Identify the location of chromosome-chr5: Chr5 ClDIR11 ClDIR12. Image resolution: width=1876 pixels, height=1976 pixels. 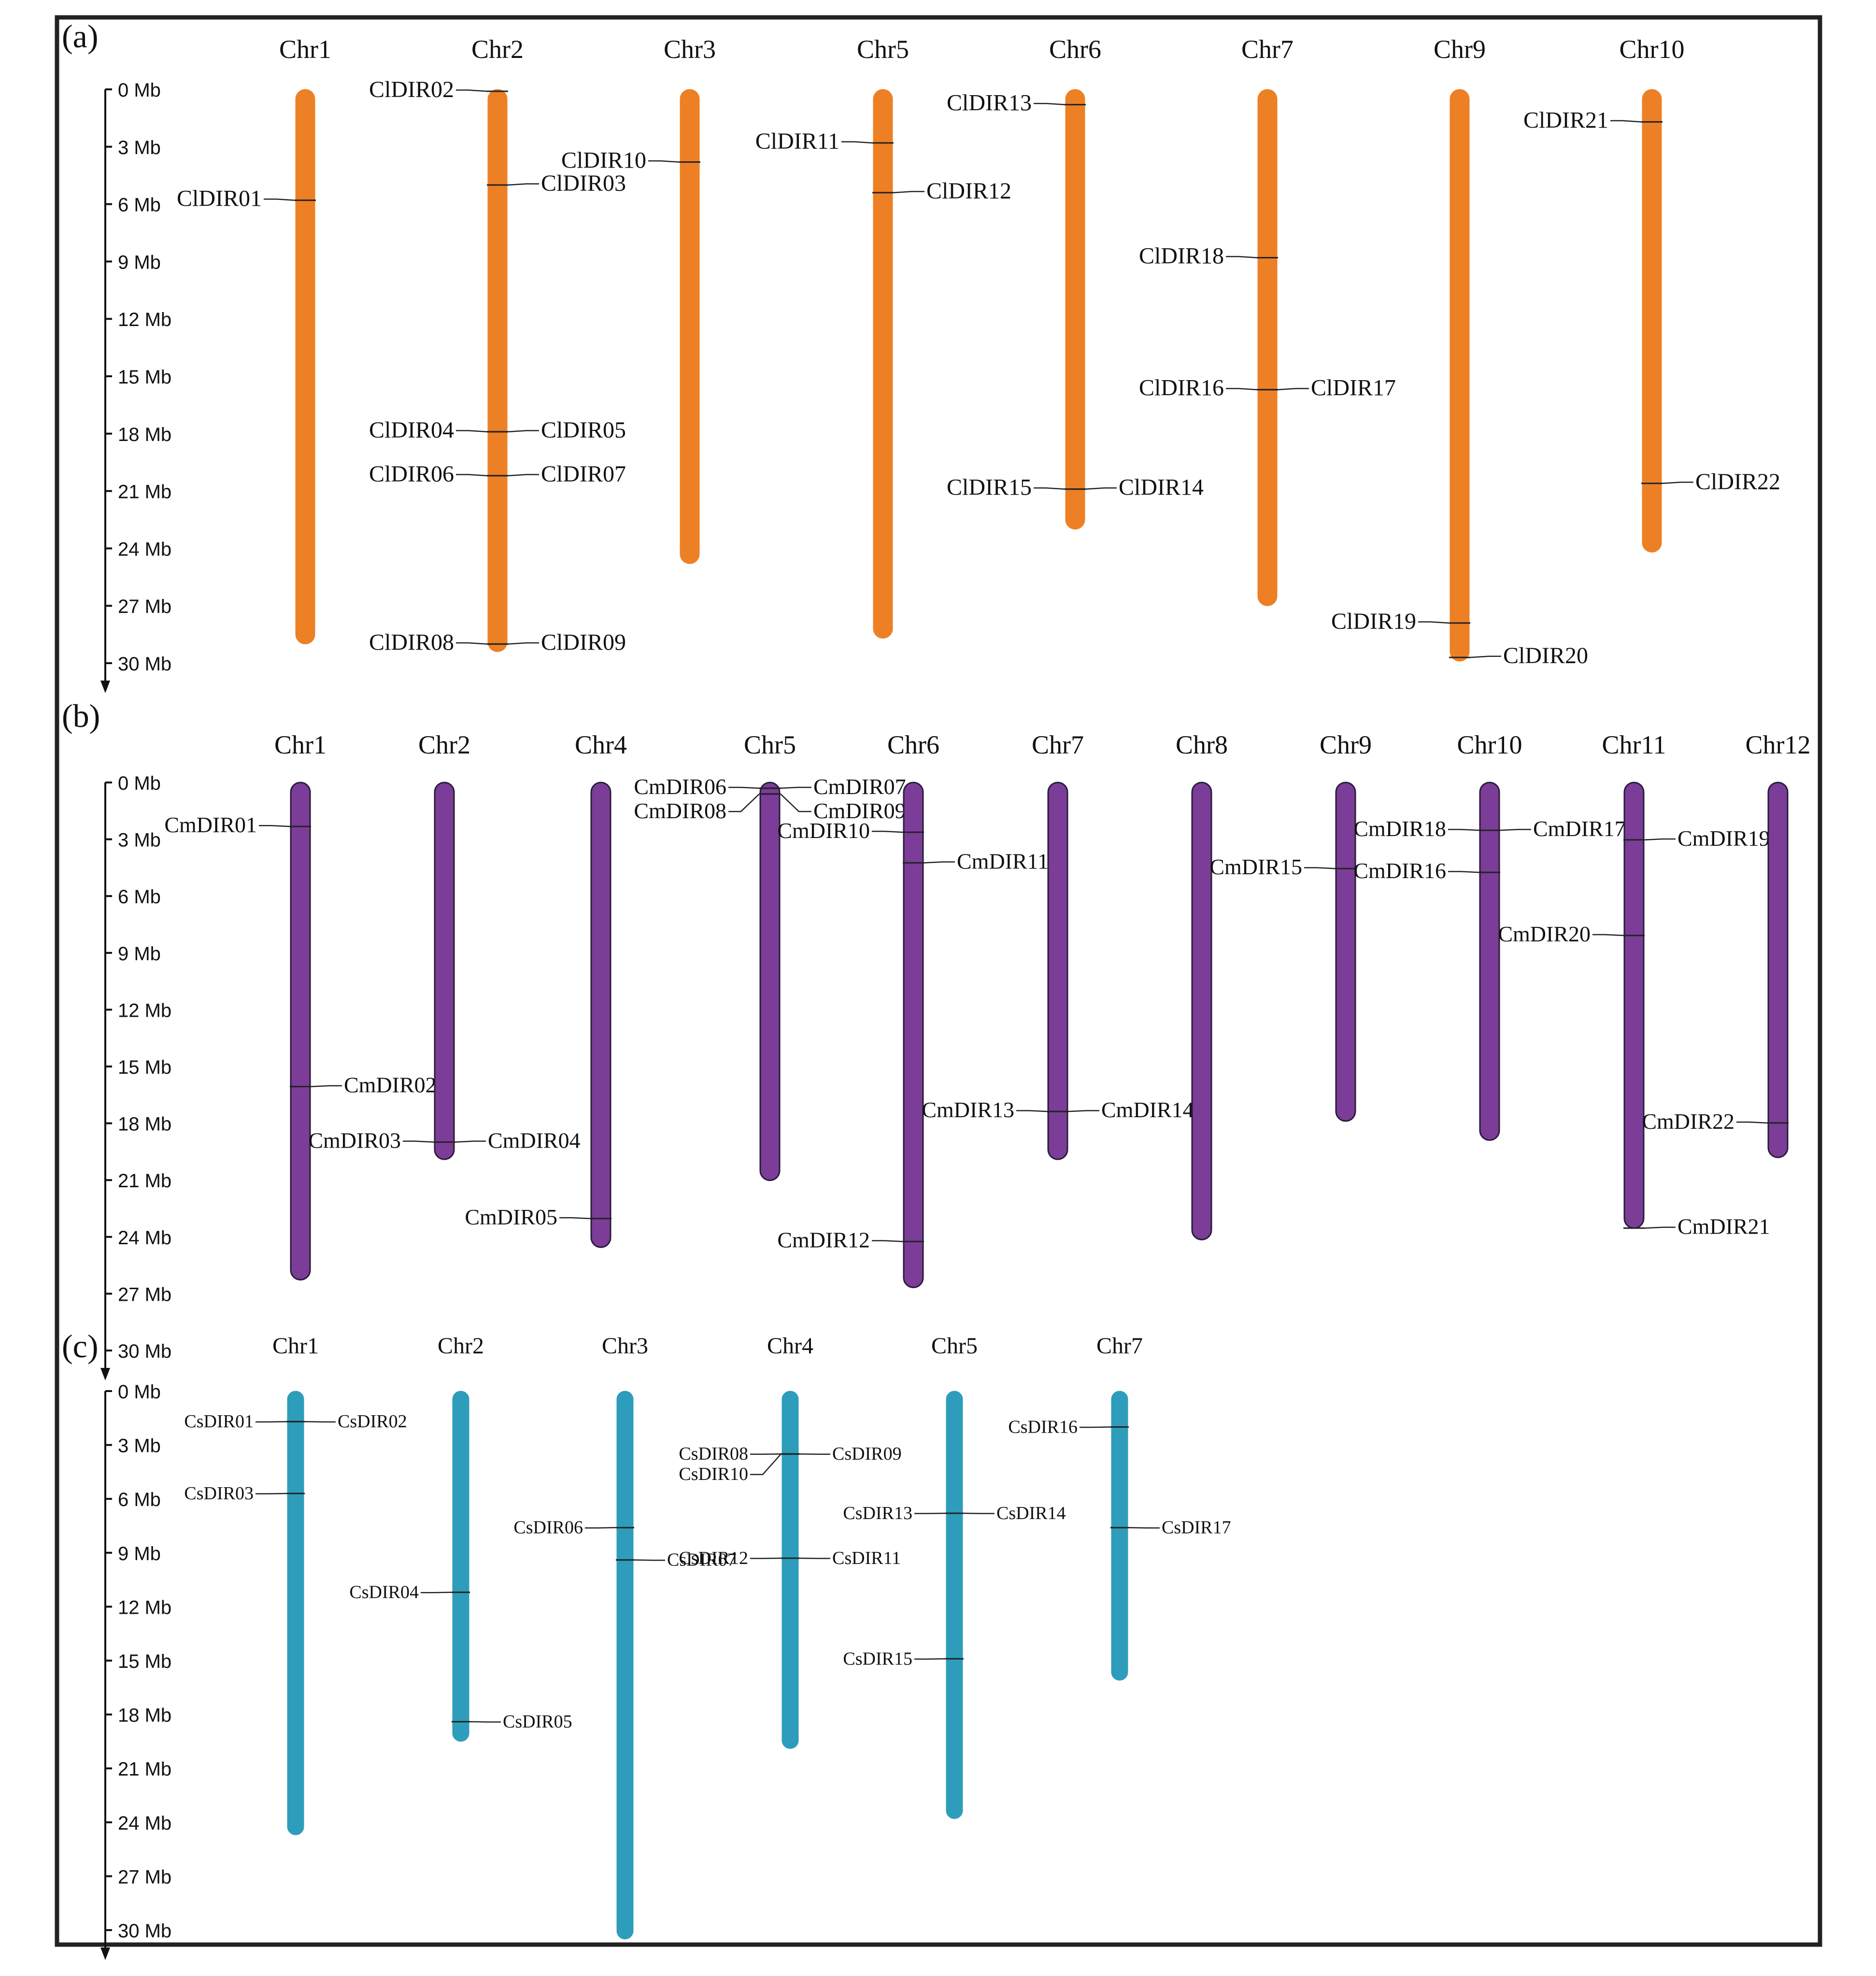
(883, 337).